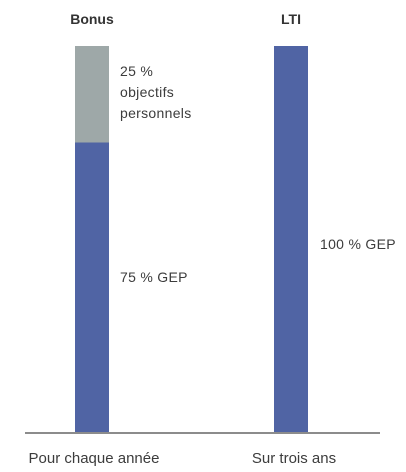 The width and height of the screenshot is (406, 472). What do you see at coordinates (294, 458) in the screenshot?
I see `bottom-label-lti: Sur trois ans` at bounding box center [294, 458].